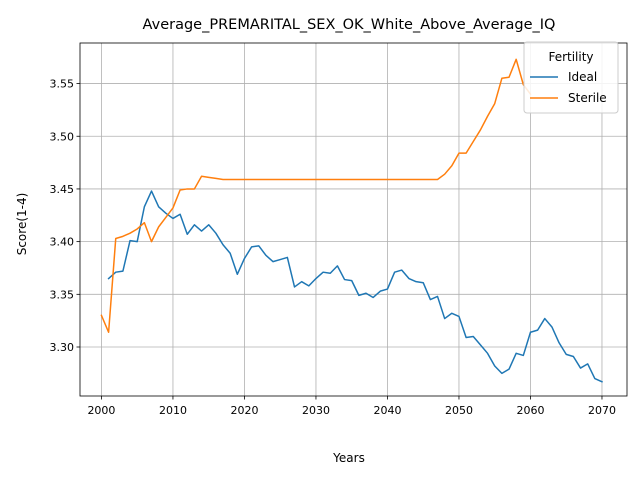  I want to click on y-tick-label: 3.35, so click(62, 294).